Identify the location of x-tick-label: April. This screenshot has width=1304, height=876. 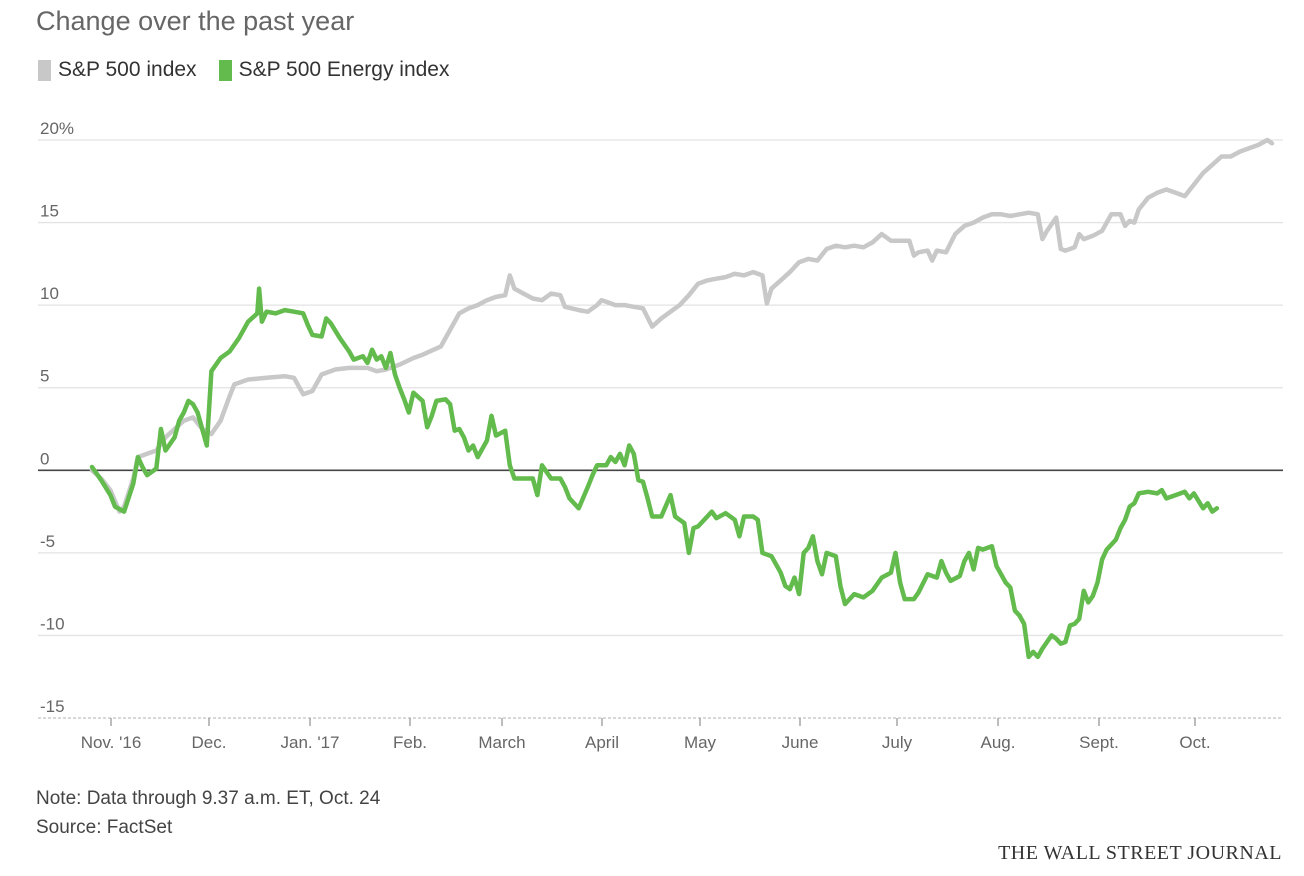
(602, 742).